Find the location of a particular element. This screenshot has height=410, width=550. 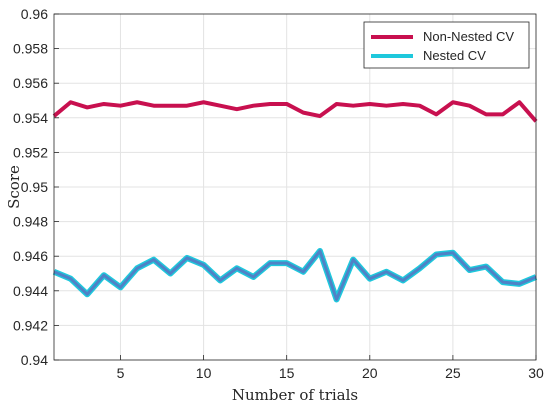

y-tick-label: 0.95 is located at coordinates (34, 187).